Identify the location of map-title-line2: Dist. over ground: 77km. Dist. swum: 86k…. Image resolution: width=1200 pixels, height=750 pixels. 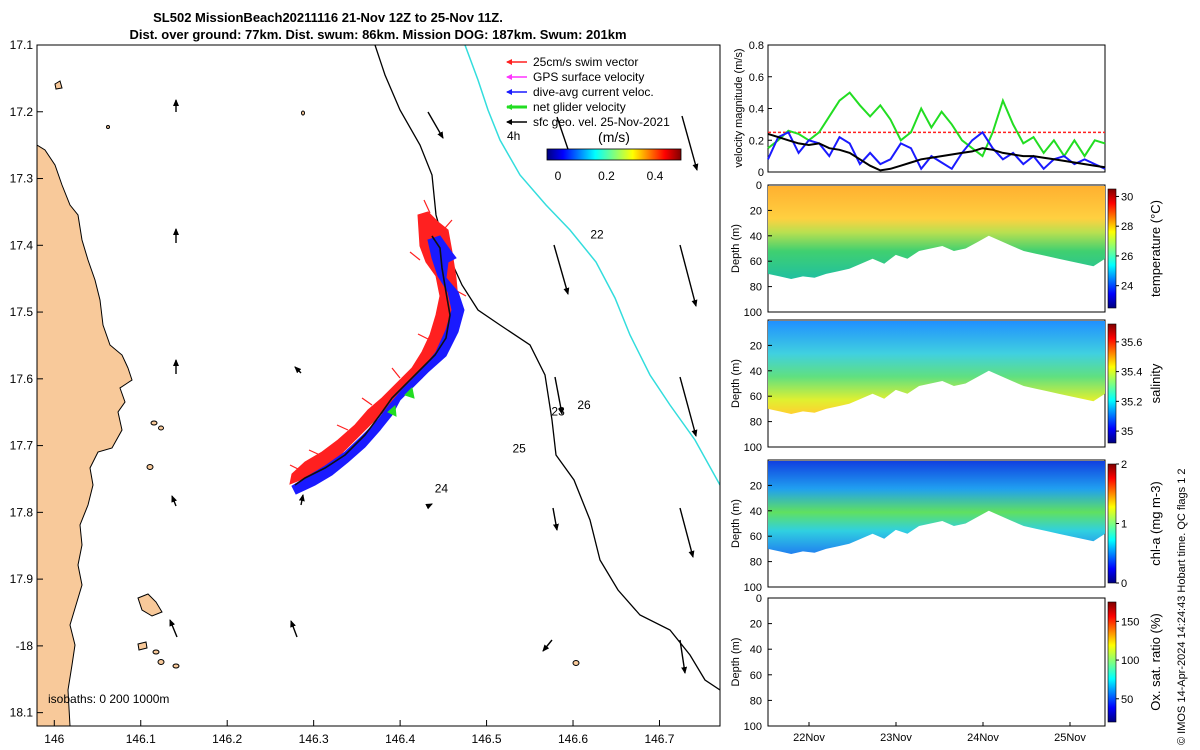
(377, 34).